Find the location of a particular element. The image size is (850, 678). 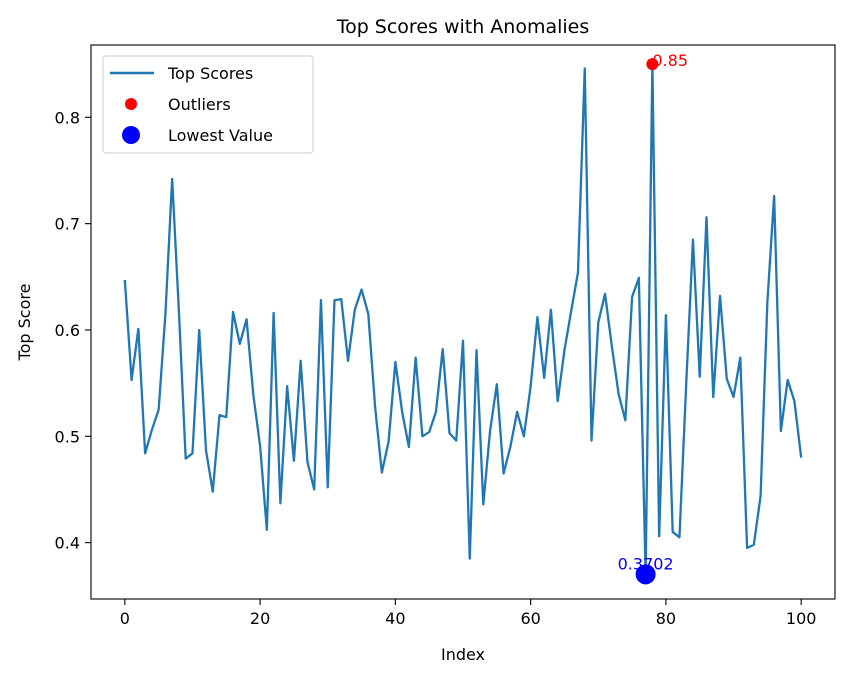

legend-box is located at coordinates (208, 104).